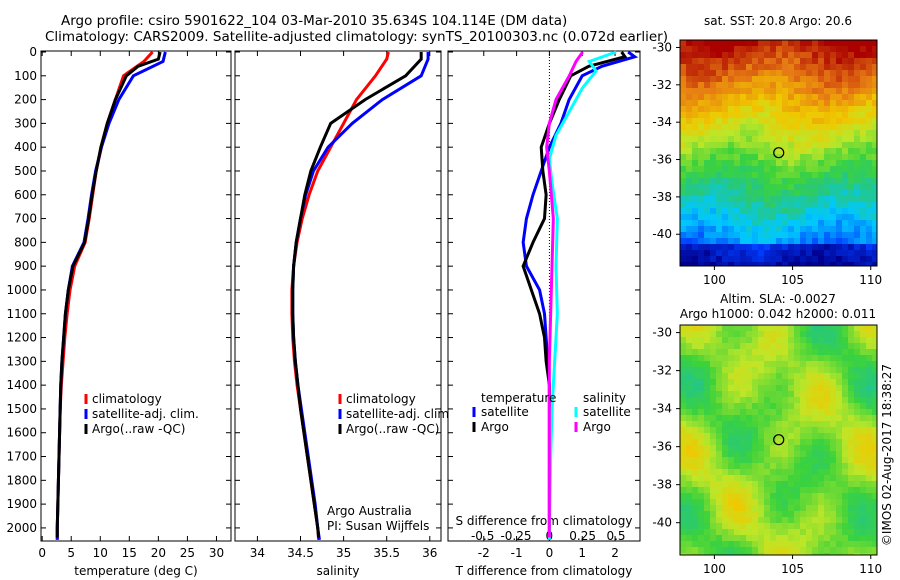 Image resolution: width=900 pixels, height=580 pixels. What do you see at coordinates (257, 553) in the screenshot?
I see `x-tick-label: 34` at bounding box center [257, 553].